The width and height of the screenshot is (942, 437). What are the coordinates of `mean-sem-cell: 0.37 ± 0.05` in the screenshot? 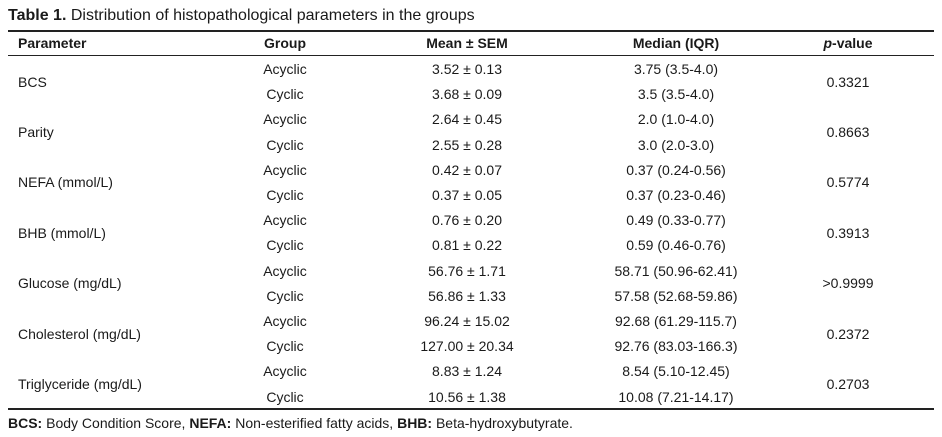 It's located at (467, 195).